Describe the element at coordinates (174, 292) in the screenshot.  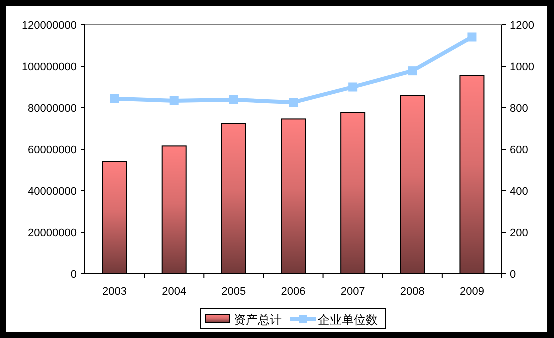
I see `x-tick-label: 2004` at that location.